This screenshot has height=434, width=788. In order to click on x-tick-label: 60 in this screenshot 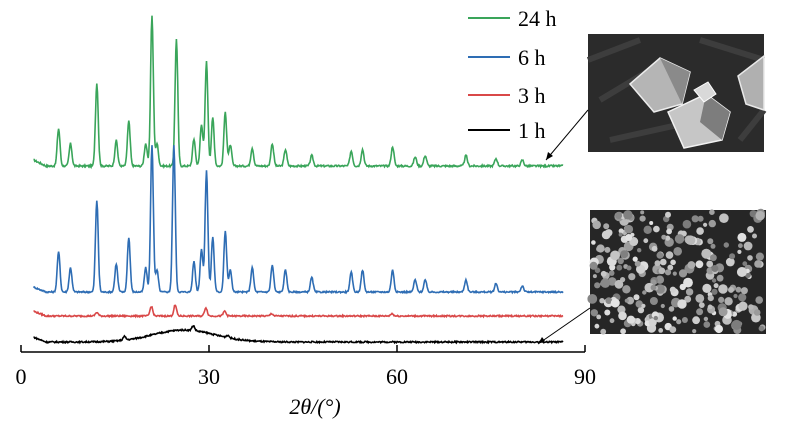, I will do `click(397, 376)`.